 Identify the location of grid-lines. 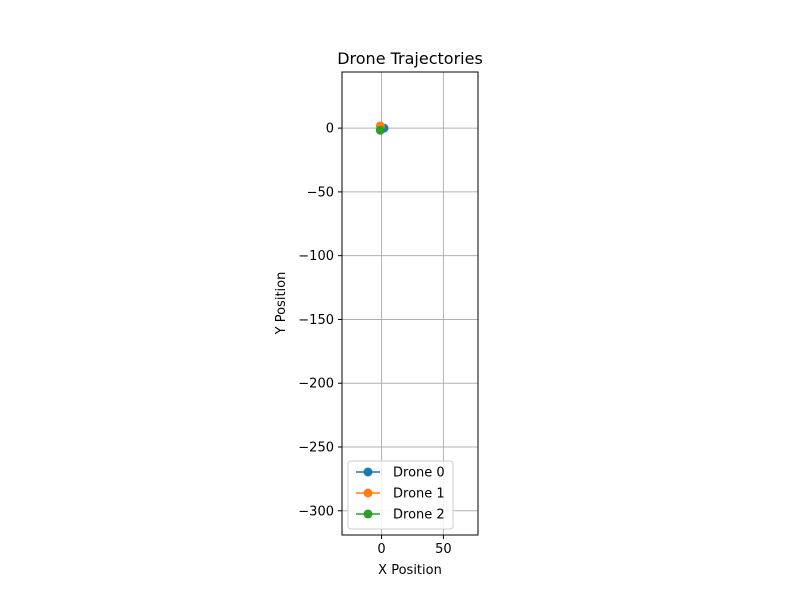
(410, 303).